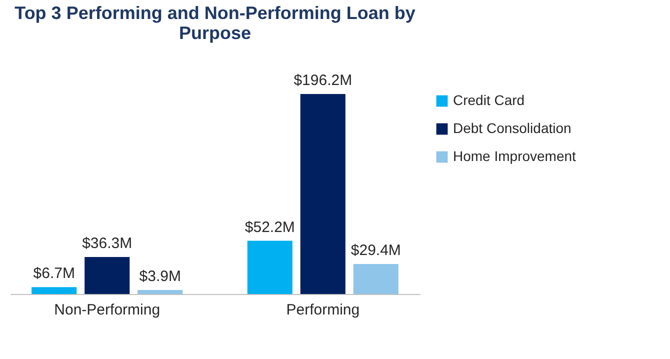 Image resolution: width=670 pixels, height=359 pixels. I want to click on data-label: $36.3M, so click(107, 243).